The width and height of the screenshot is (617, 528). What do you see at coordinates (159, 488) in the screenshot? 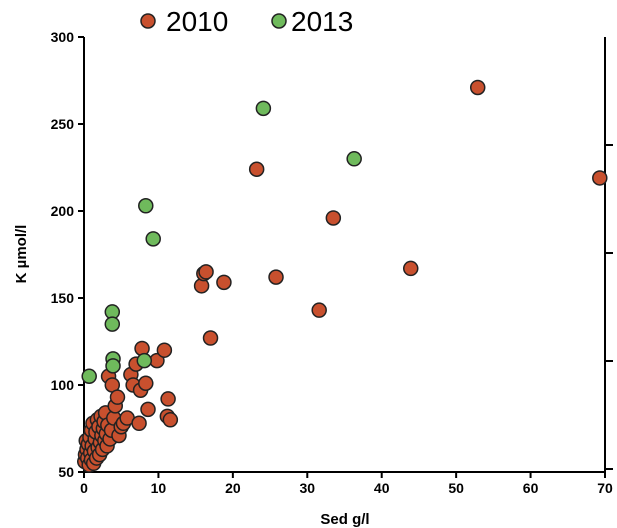
I see `x-tick-label: 10` at bounding box center [159, 488].